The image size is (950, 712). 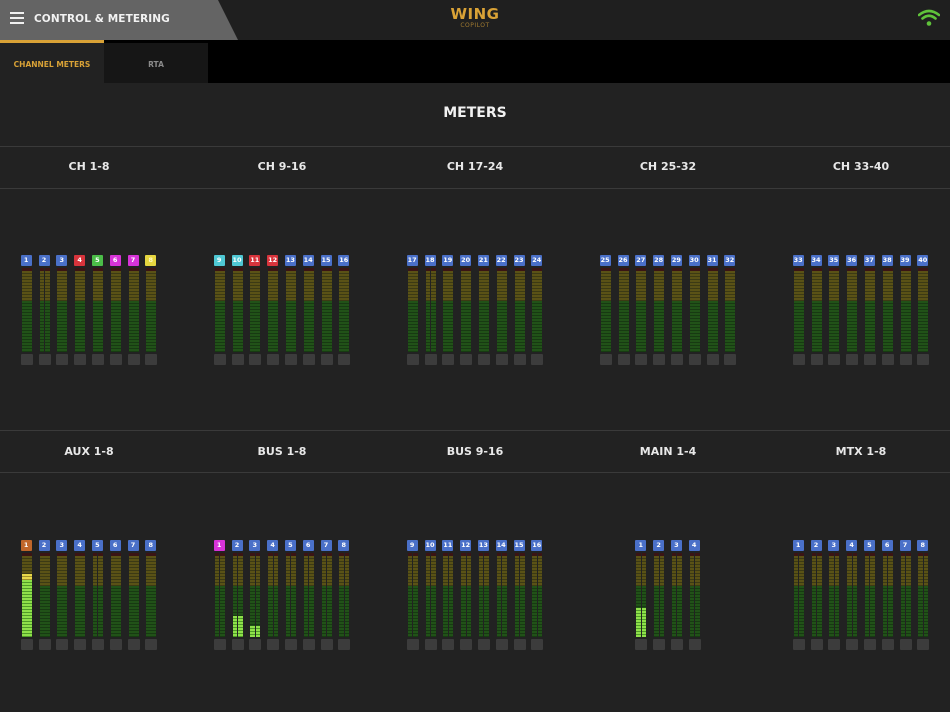 I want to click on channel-badge: 38, so click(x=887, y=260).